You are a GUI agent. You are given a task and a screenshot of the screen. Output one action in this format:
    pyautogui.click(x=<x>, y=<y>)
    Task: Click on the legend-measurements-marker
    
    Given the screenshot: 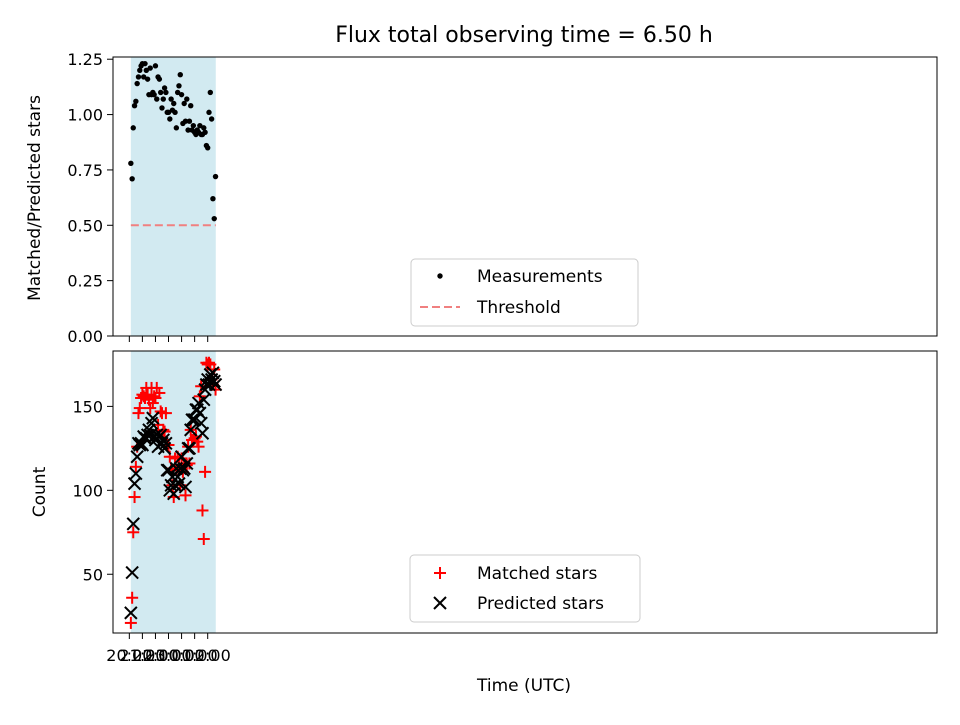 What is the action you would take?
    pyautogui.click(x=440, y=276)
    